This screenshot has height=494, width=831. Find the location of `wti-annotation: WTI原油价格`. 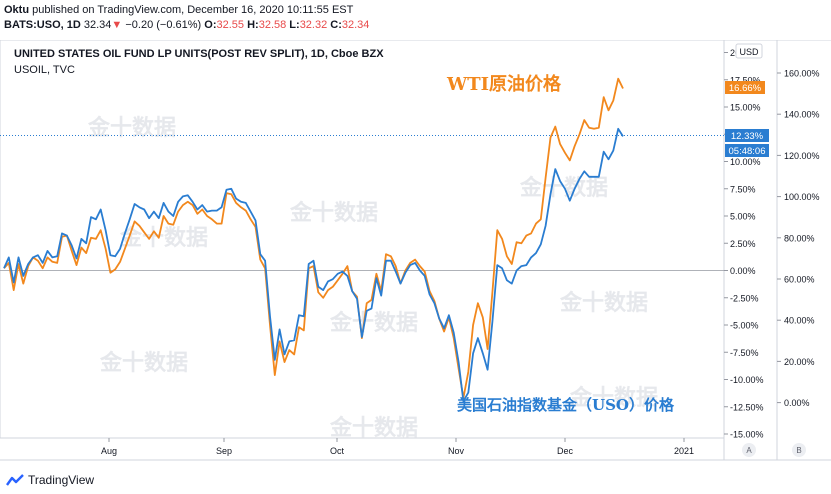

wti-annotation: WTI原油价格 is located at coordinates (504, 84).